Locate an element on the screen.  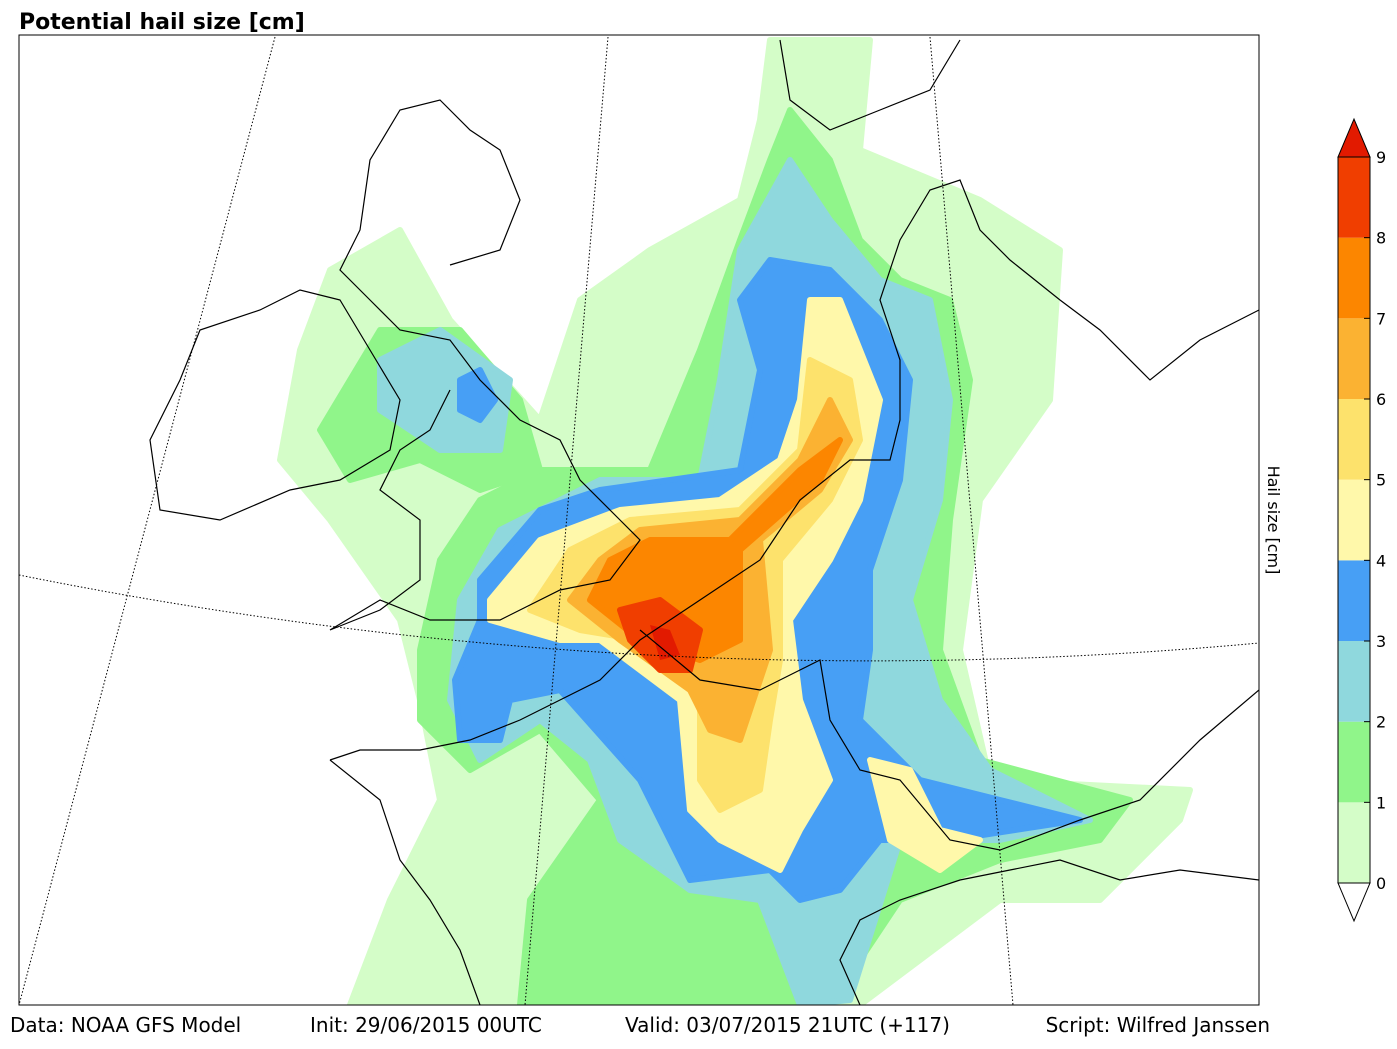
footer-valid: Valid: 03/07/2015 21UTC (+117) is located at coordinates (787, 1025).